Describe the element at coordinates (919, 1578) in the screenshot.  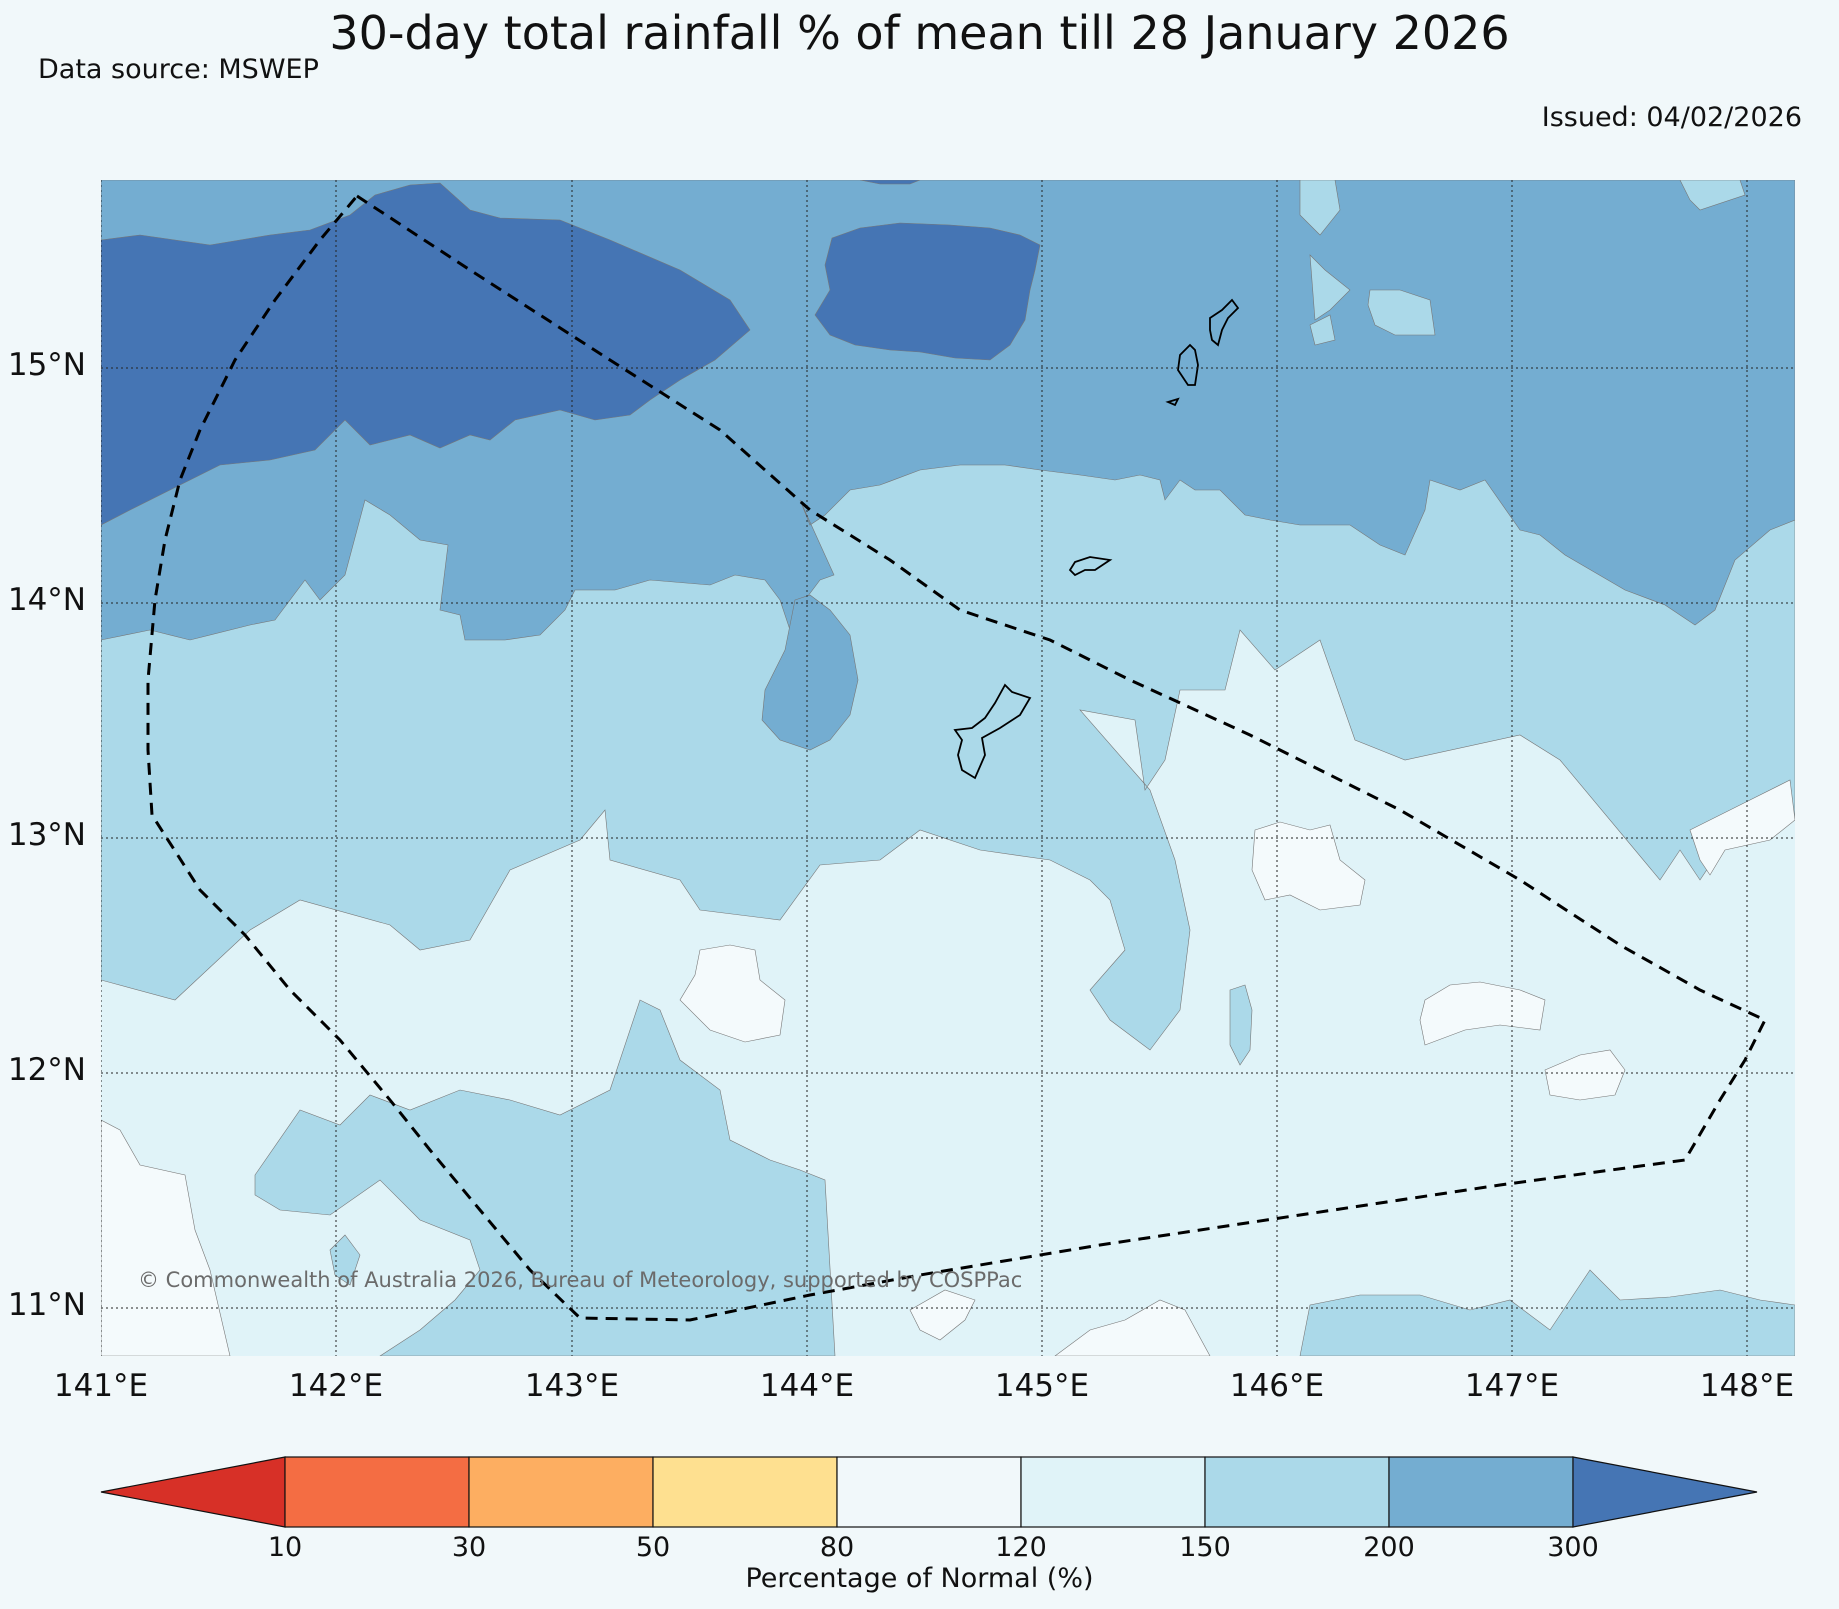
I see `colorbar-label: Percentage of Normal (%)` at that location.